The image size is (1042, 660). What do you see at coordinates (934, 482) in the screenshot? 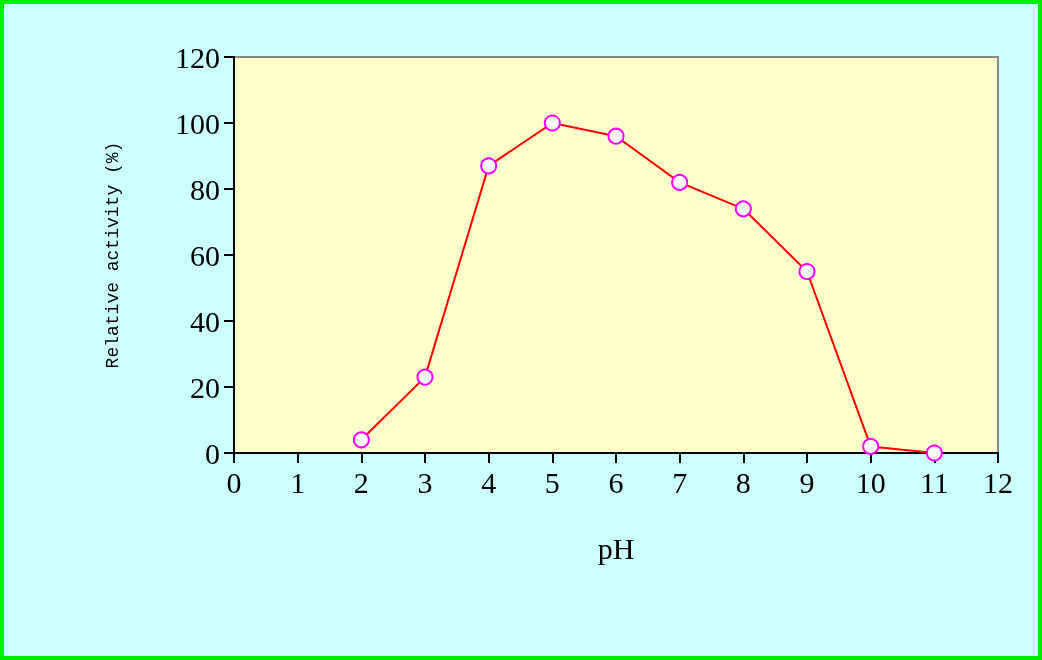
I see `x-tick-label: 11` at bounding box center [934, 482].